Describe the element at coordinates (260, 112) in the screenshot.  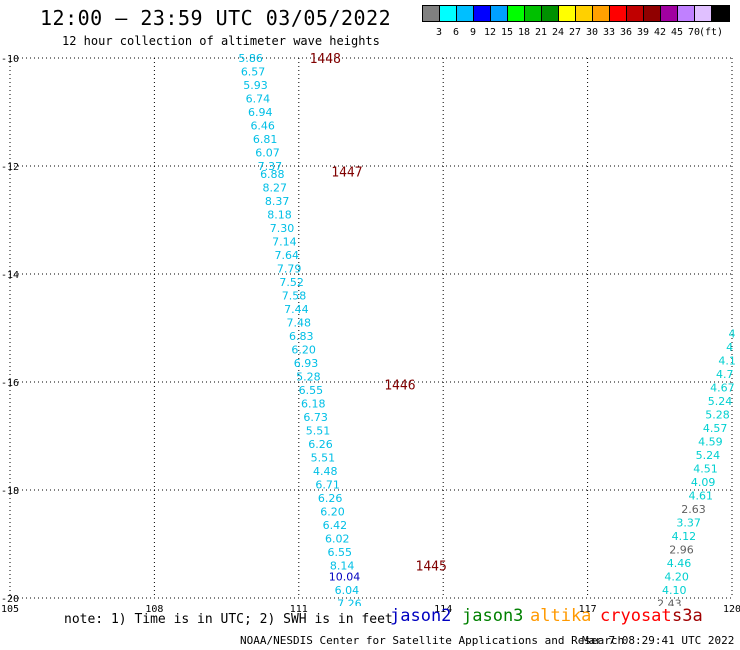
I see `wave-height-value: 6.94` at that location.